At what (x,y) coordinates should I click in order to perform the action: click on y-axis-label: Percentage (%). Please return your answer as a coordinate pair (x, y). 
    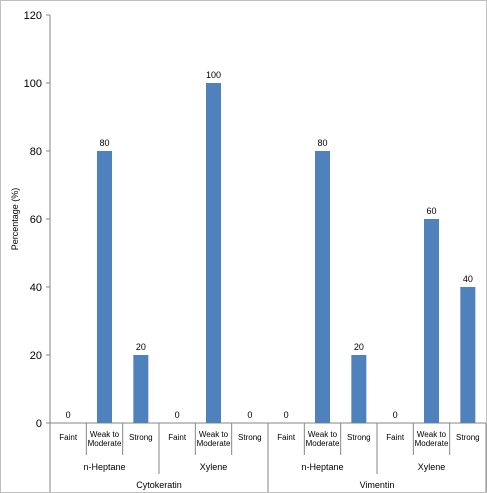
    Looking at the image, I should click on (15, 219).